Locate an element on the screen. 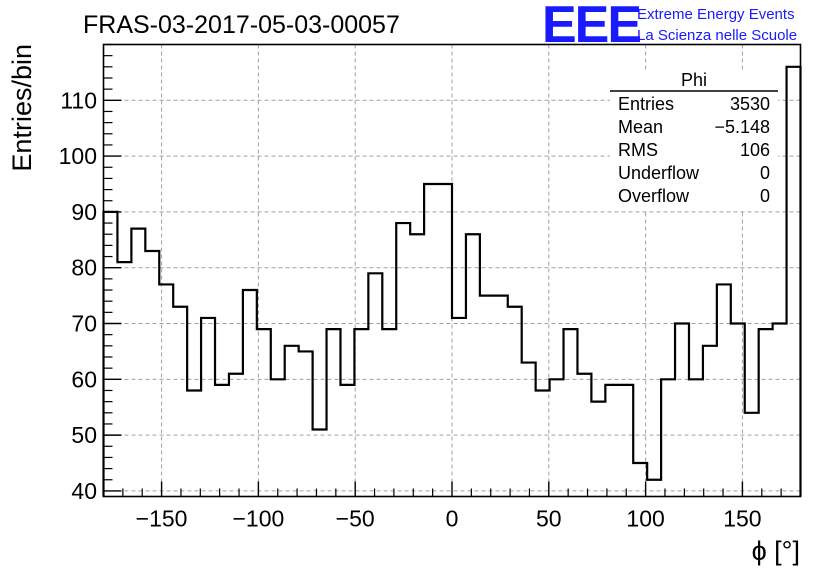  y-tick-labels: 40 50 60 70 80 90 100 110 is located at coordinates (78, 295).